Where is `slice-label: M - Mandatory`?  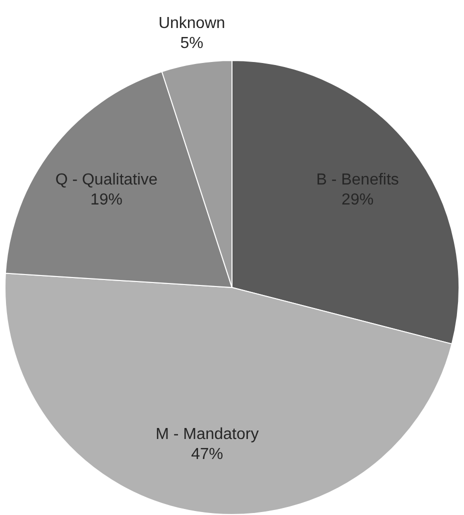
slice-label: M - Mandatory is located at coordinates (207, 434).